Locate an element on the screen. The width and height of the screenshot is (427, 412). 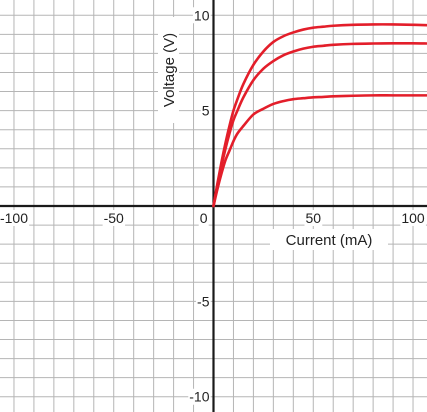
x-tick-label: -50 is located at coordinates (114, 218).